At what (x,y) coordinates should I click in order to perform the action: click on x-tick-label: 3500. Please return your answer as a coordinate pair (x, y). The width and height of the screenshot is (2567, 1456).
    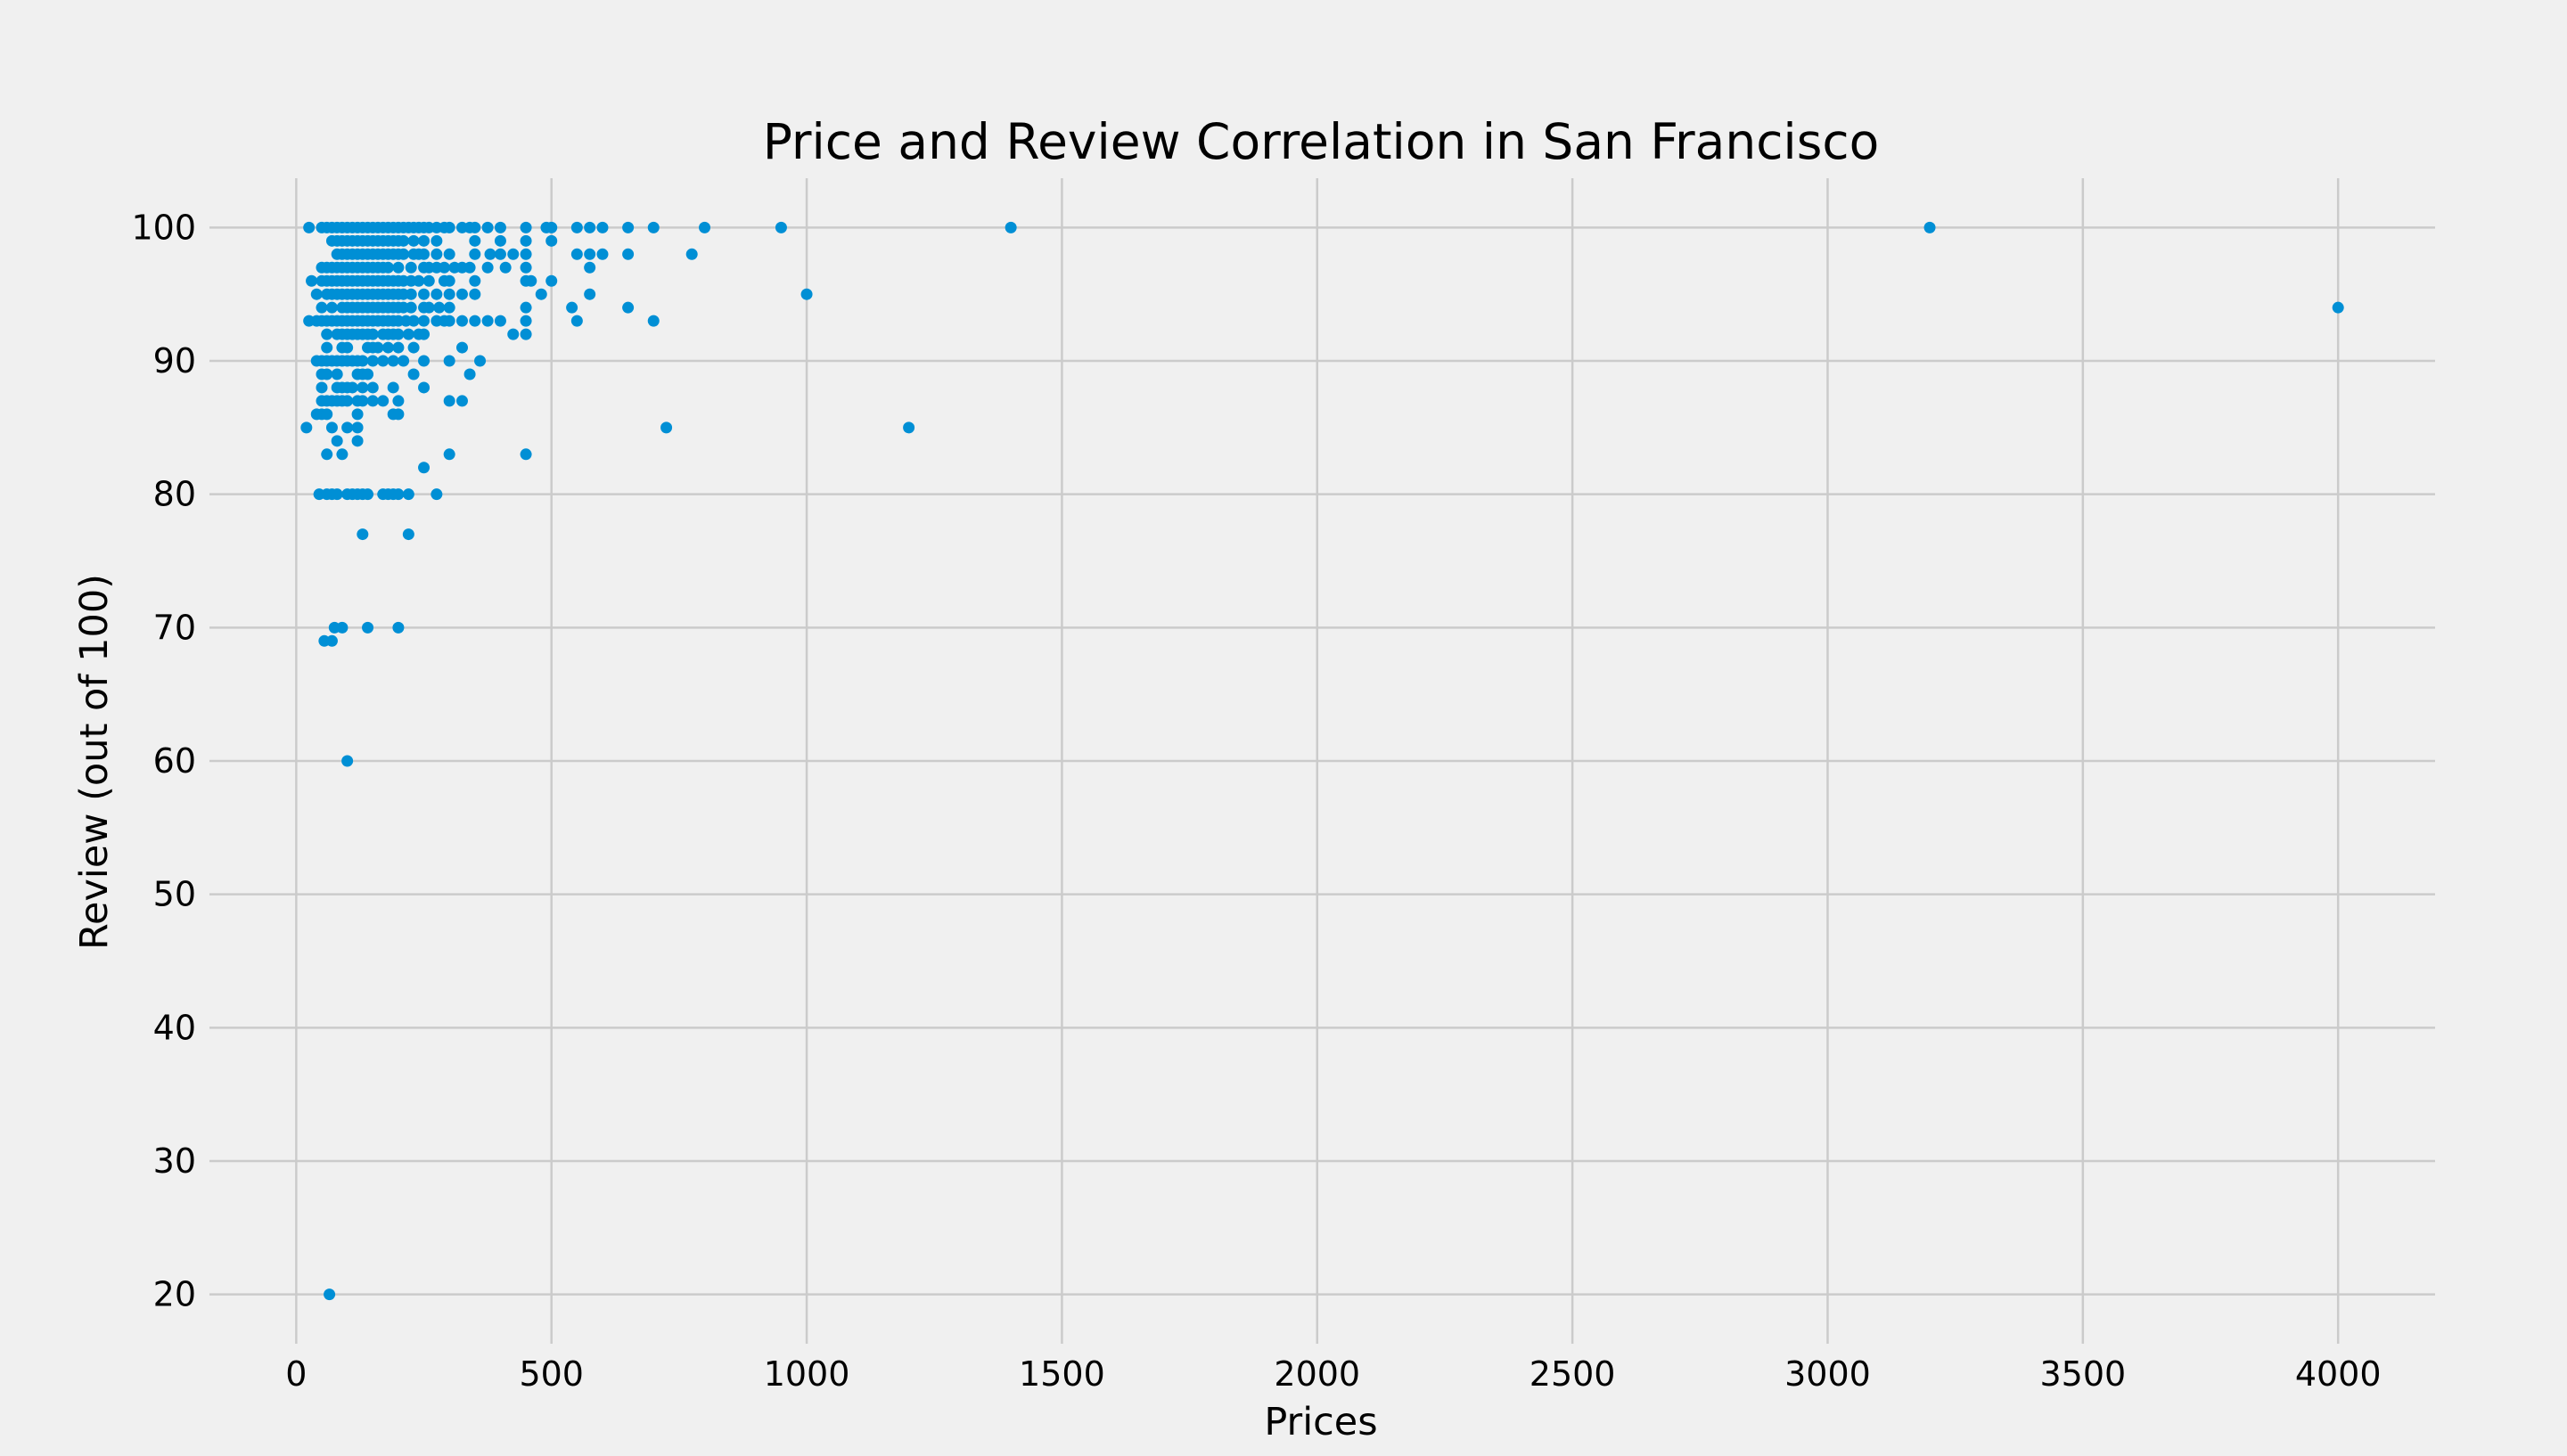
    Looking at the image, I should click on (2082, 1374).